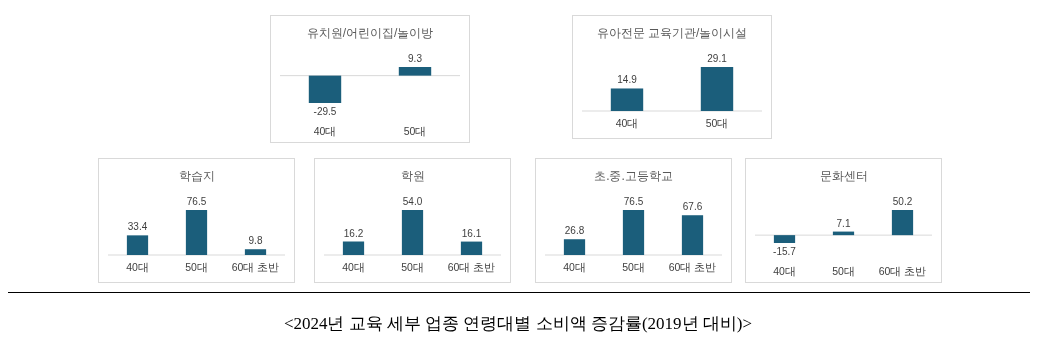  I want to click on chart-title: 초.중.고등학교, so click(633, 176).